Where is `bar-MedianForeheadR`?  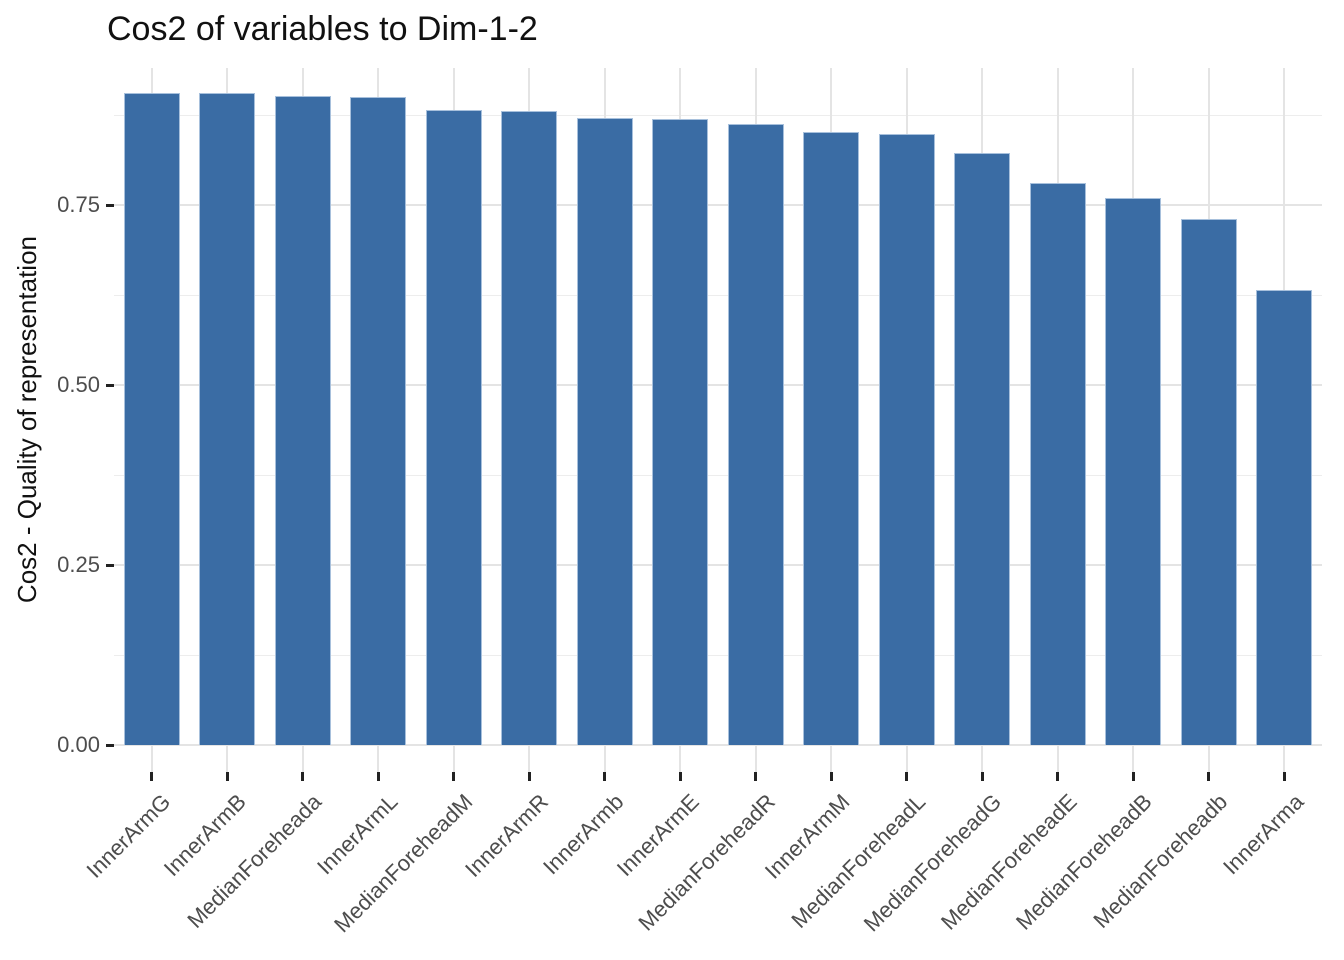 bar-MedianForeheadR is located at coordinates (755, 434).